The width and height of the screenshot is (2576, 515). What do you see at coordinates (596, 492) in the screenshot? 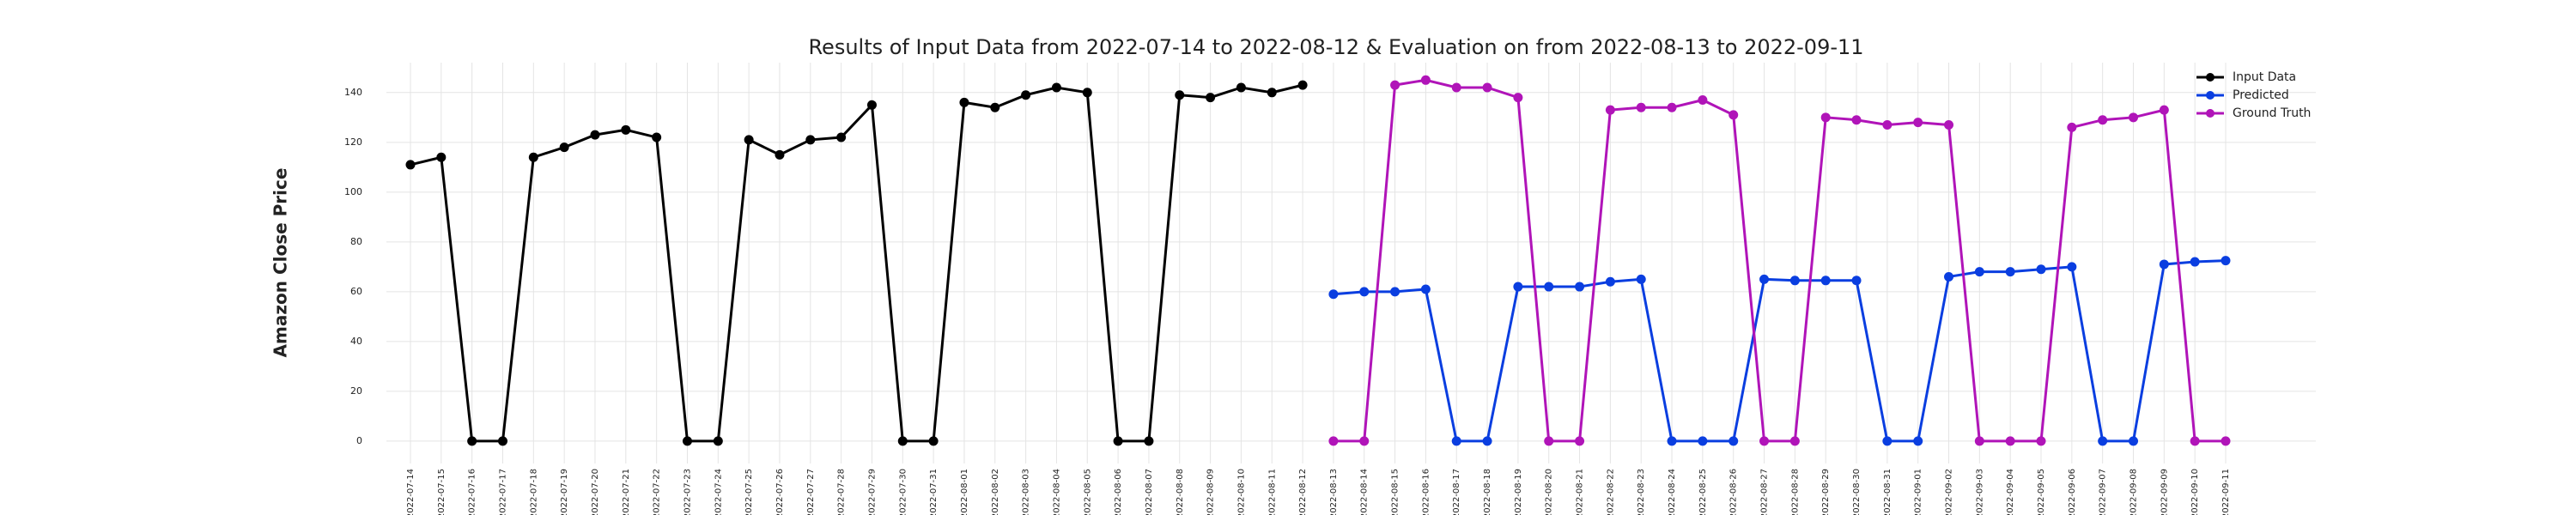
I see `x-tick-label: 2022-07-20` at bounding box center [596, 492].